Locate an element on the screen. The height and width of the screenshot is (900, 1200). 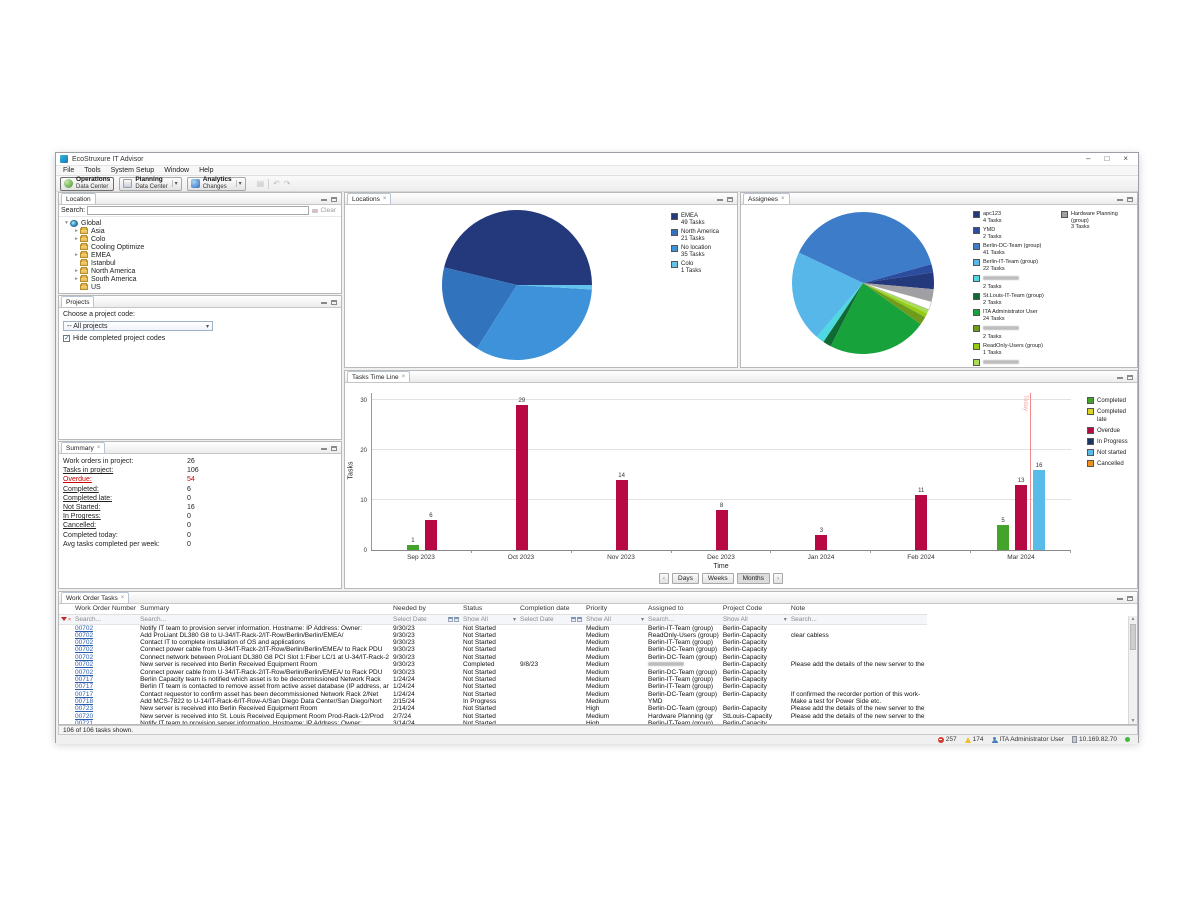
work-order-link: 00723 is located at coordinates (84, 709).